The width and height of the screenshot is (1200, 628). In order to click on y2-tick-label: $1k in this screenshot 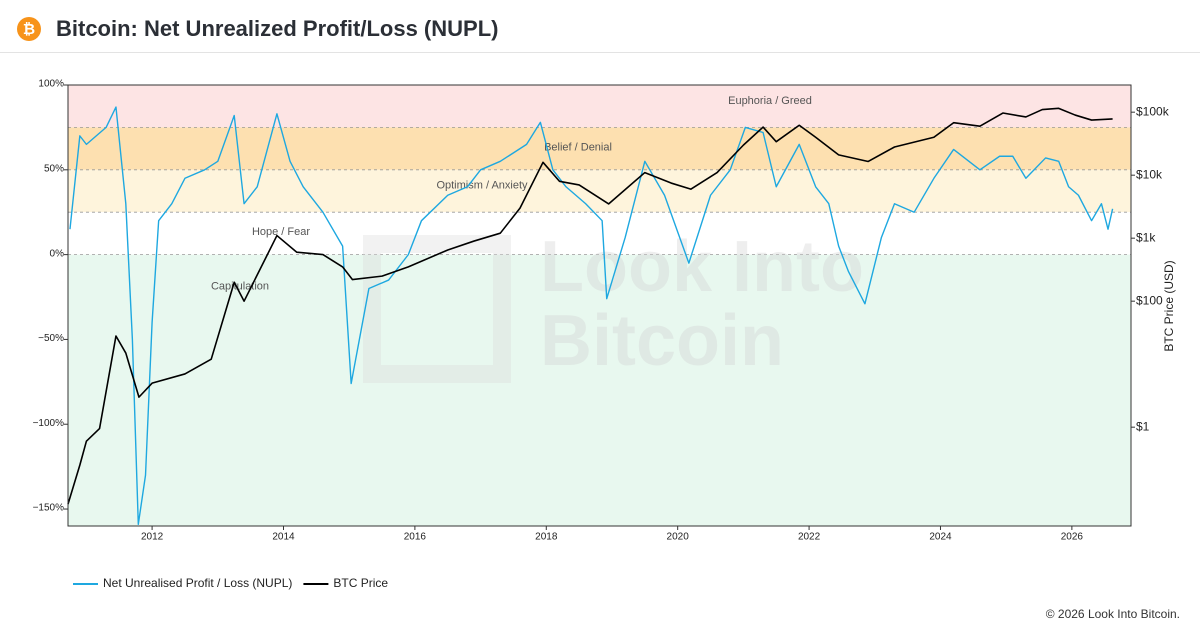, I will do `click(1146, 237)`.